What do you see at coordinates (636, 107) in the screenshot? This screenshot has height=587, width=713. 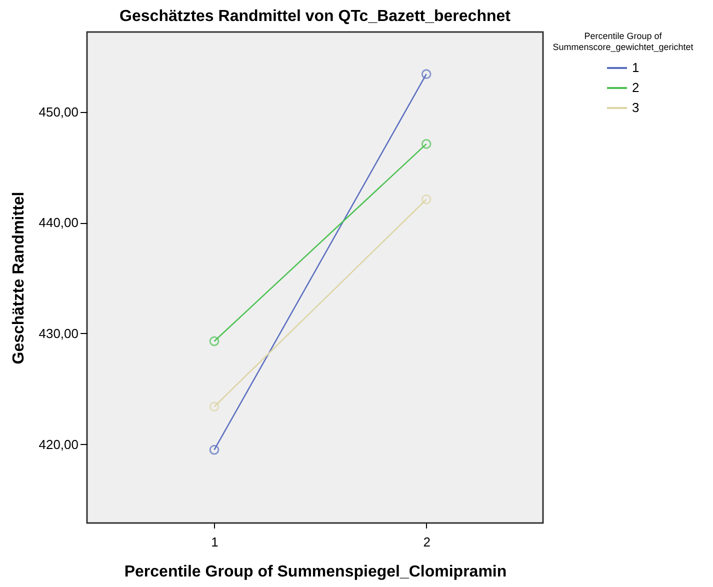 I see `legend-label: 3` at bounding box center [636, 107].